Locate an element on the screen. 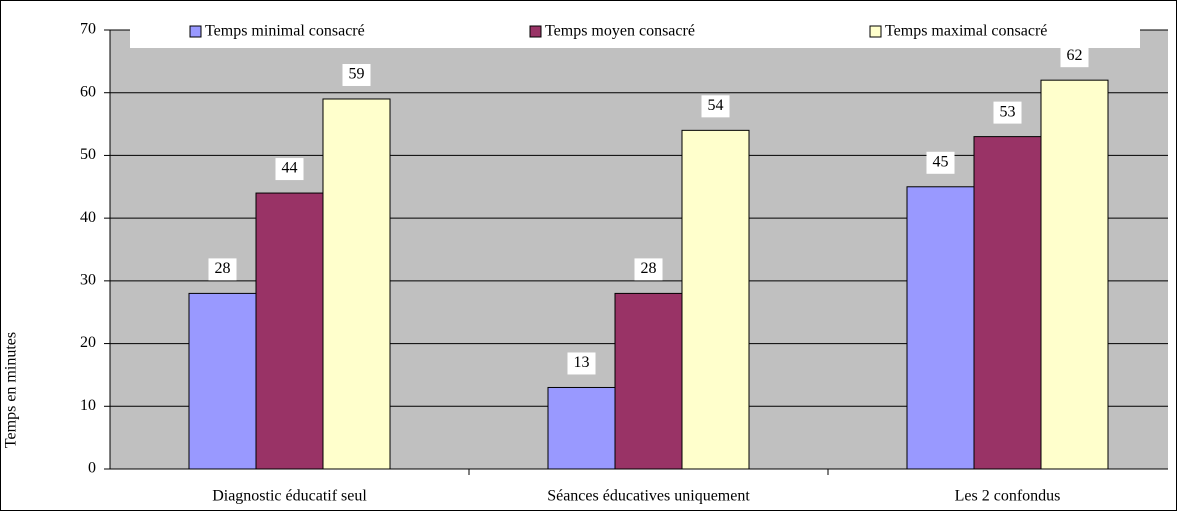 The width and height of the screenshot is (1178, 512). y-tick-label: 0 is located at coordinates (92, 468).